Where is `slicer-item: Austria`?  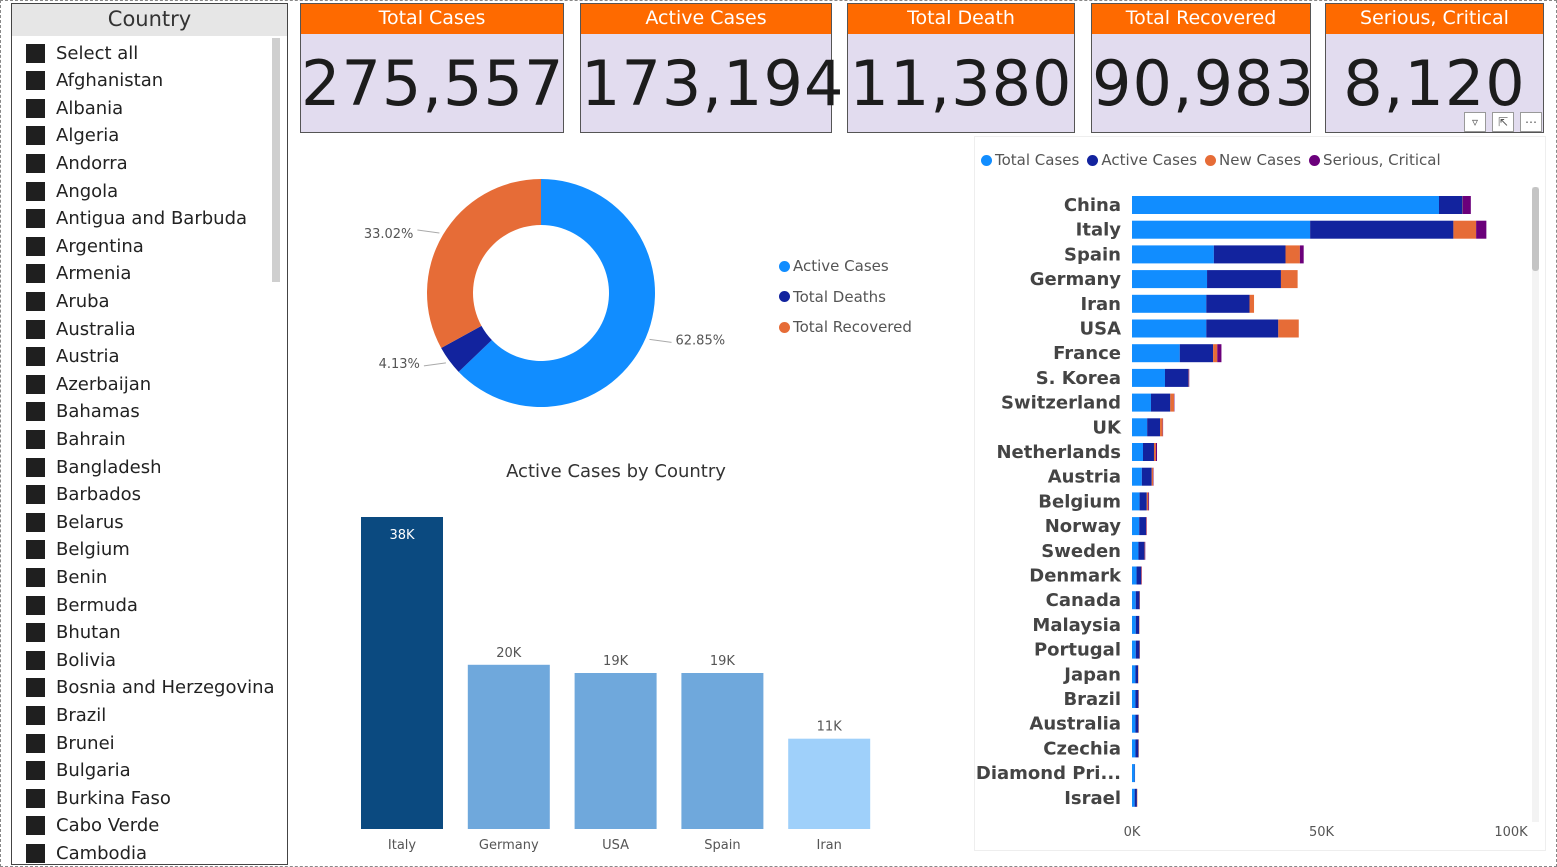
slicer-item: Austria is located at coordinates (73, 357).